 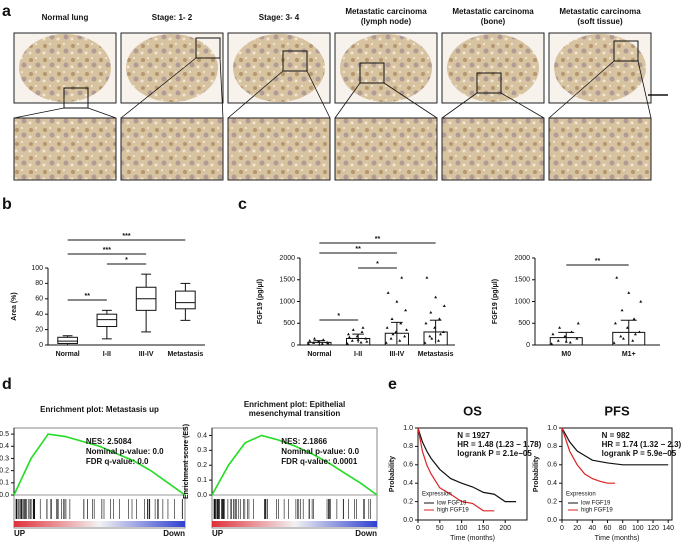 What do you see at coordinates (522, 280) in the screenshot?
I see `y-tick-label: 1500` at bounding box center [522, 280].